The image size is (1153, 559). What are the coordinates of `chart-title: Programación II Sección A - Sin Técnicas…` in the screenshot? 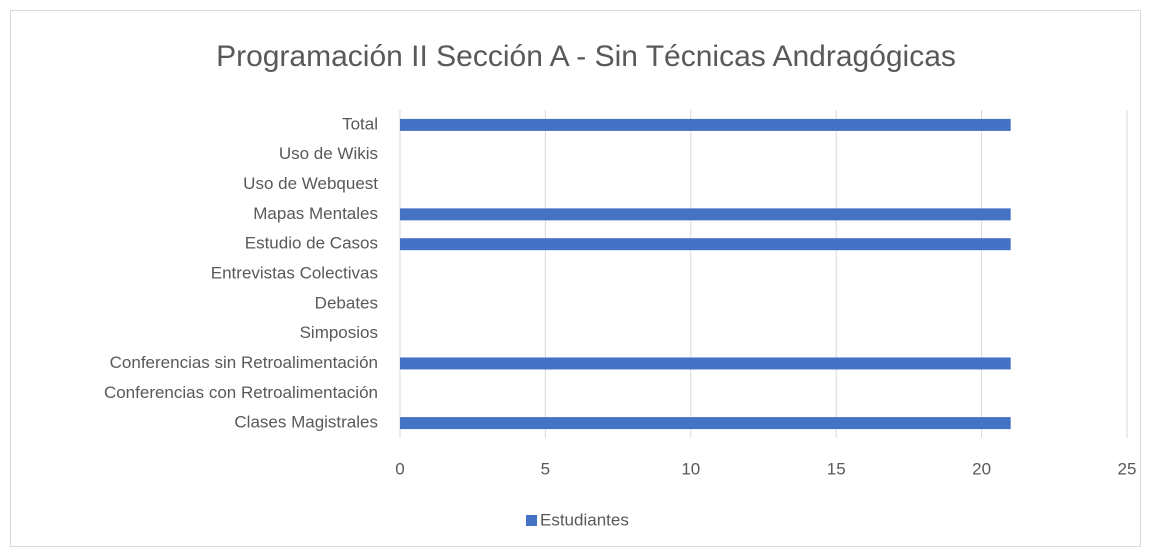 It's located at (586, 56).